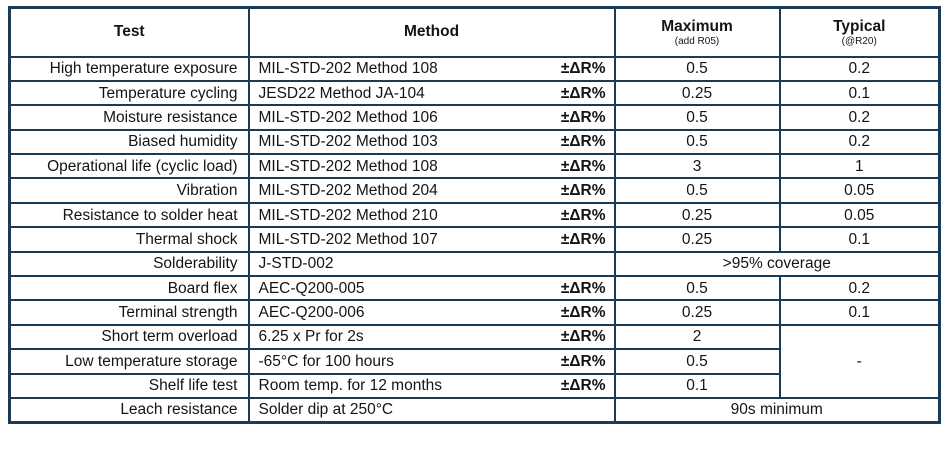 Image resolution: width=946 pixels, height=460 pixels. Describe the element at coordinates (697, 41) in the screenshot. I see `maximum-sublabel: (add R05)` at that location.